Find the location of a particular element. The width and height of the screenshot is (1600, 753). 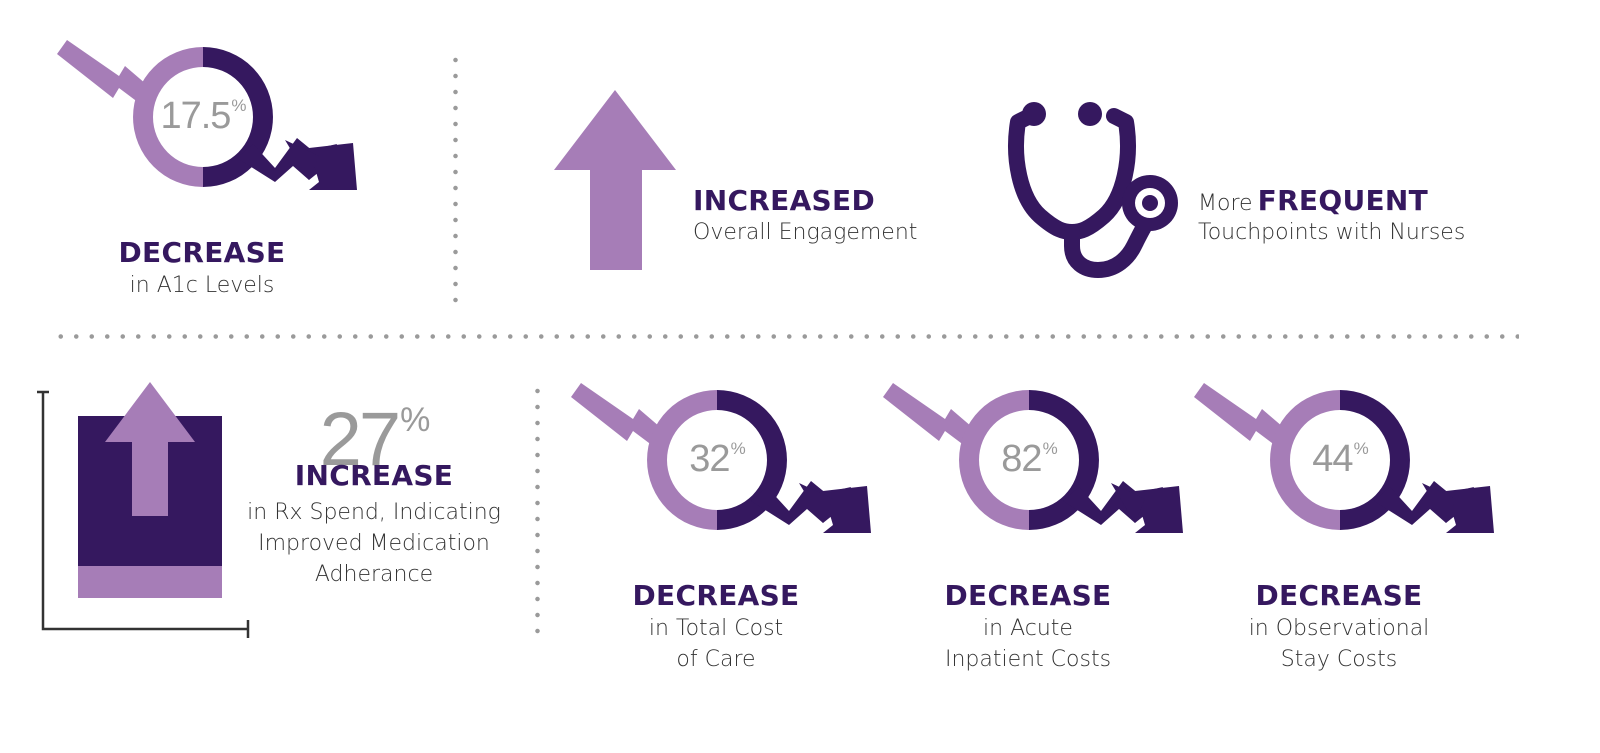

a1c-headline: DECREASE is located at coordinates (202, 252).